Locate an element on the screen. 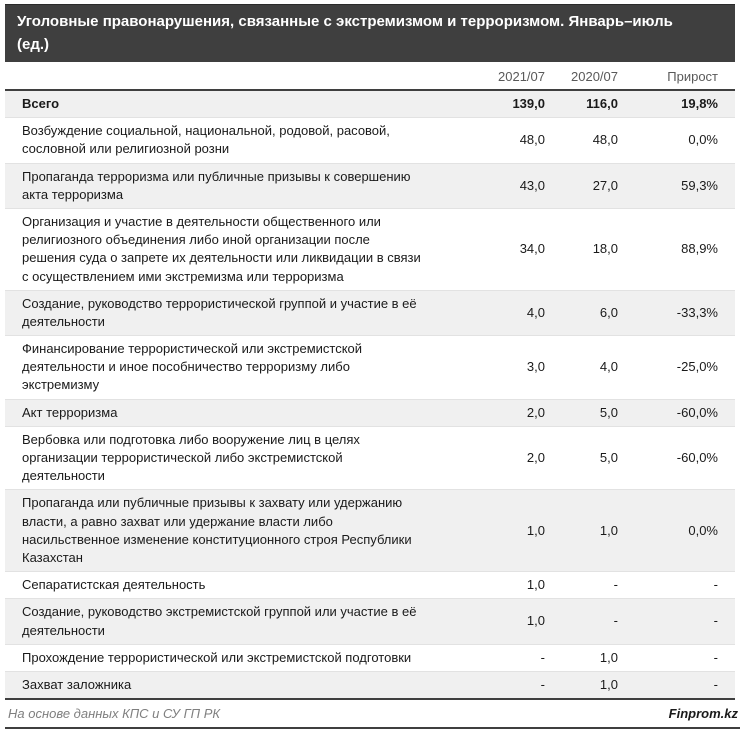  column-header-2021-07: 2021/07 is located at coordinates (527, 76).